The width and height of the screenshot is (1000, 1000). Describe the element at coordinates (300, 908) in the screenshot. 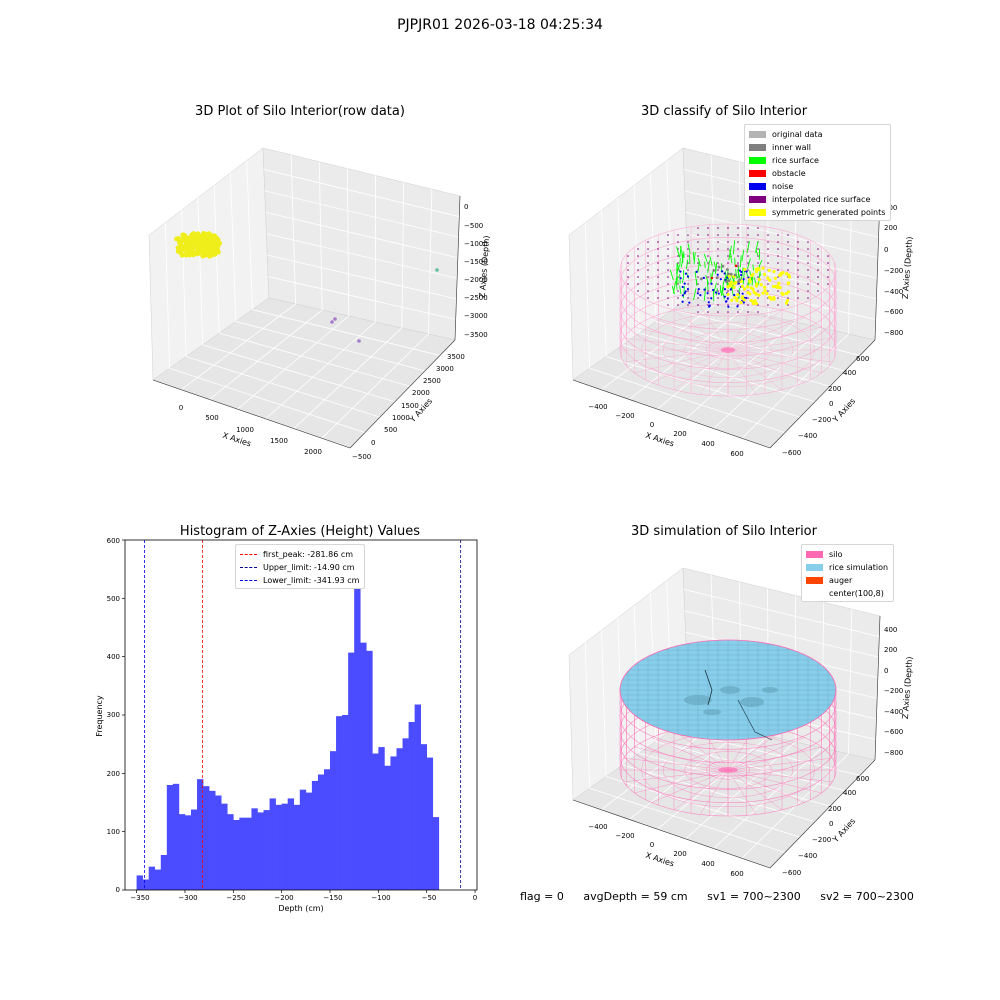

I see `hist-xlabel: Depth (cm)` at that location.